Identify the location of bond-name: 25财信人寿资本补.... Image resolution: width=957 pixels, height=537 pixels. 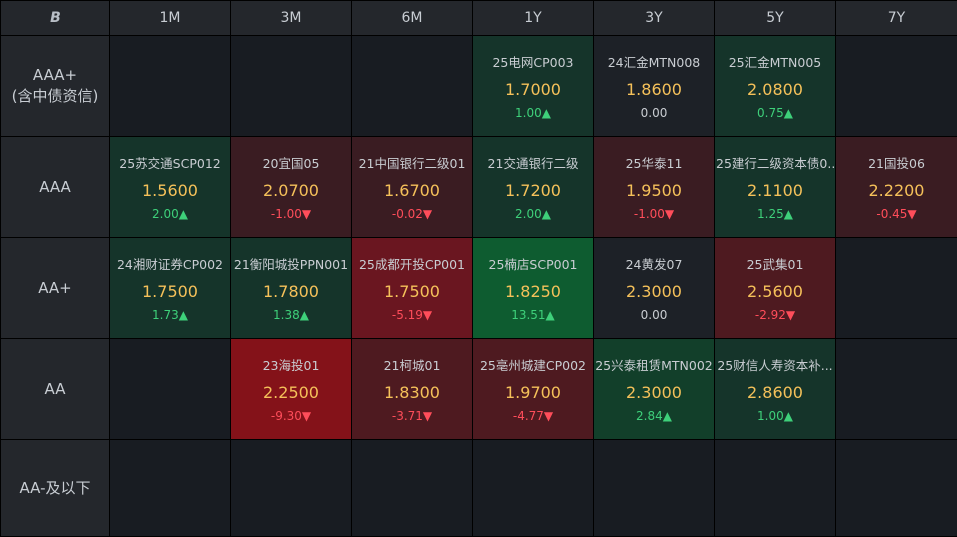
(775, 365).